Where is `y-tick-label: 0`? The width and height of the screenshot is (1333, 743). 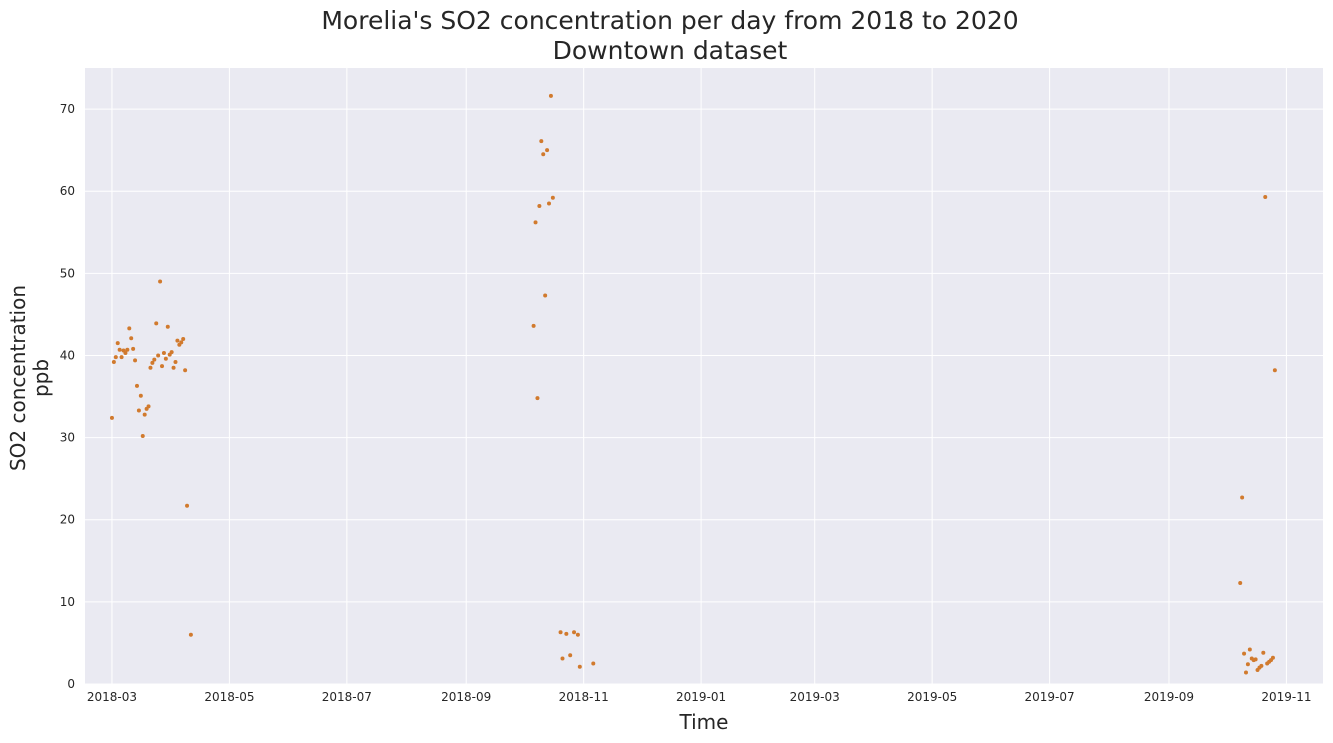
y-tick-label: 0 is located at coordinates (71, 684).